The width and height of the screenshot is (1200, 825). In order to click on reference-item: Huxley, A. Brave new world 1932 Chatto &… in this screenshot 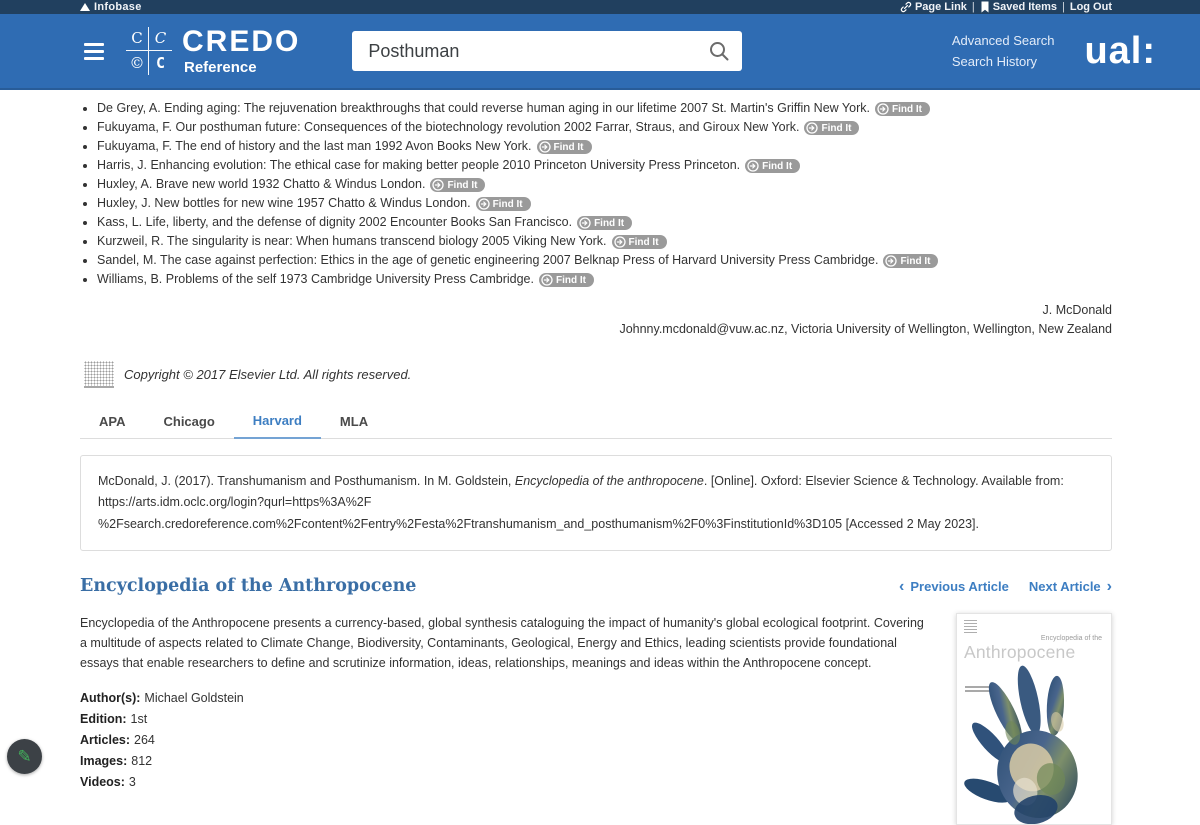, I will do `click(604, 184)`.